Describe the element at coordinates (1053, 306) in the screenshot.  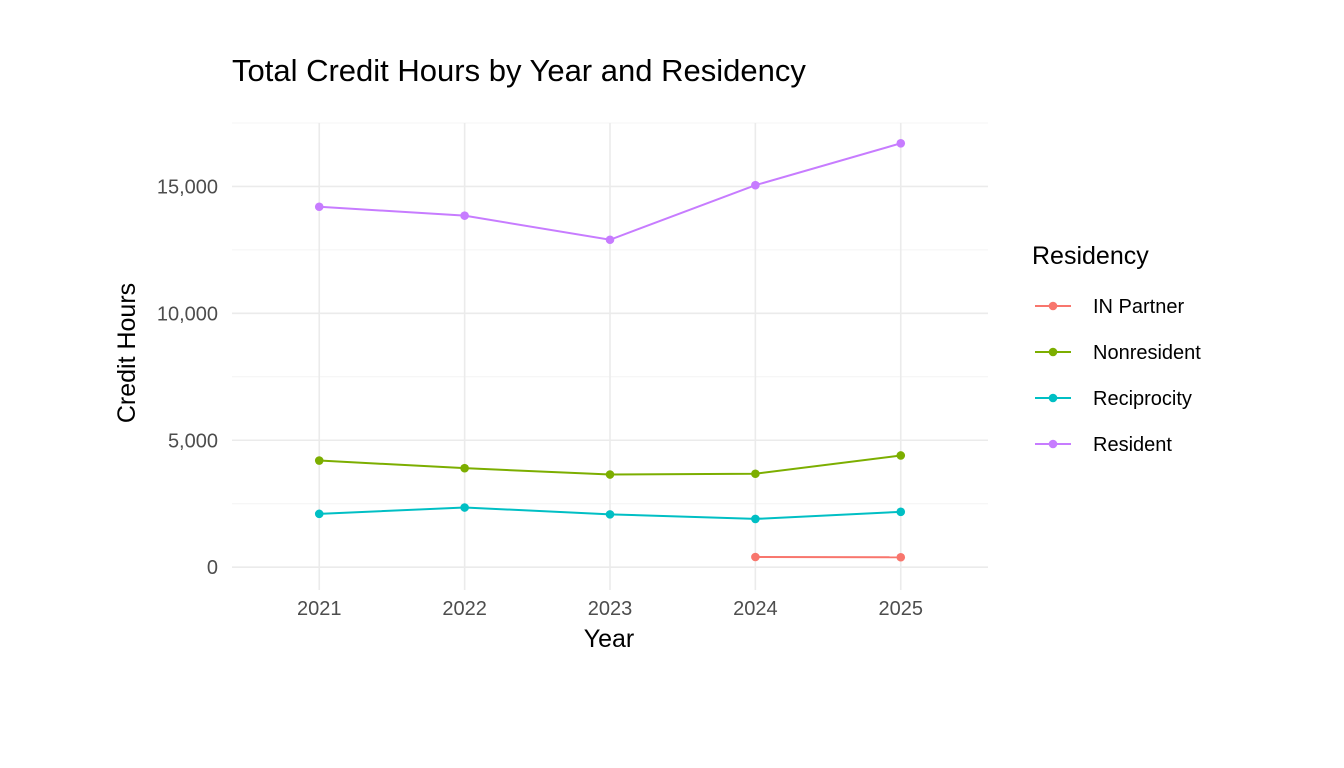
I see `legend-key-point-in-partner` at that location.